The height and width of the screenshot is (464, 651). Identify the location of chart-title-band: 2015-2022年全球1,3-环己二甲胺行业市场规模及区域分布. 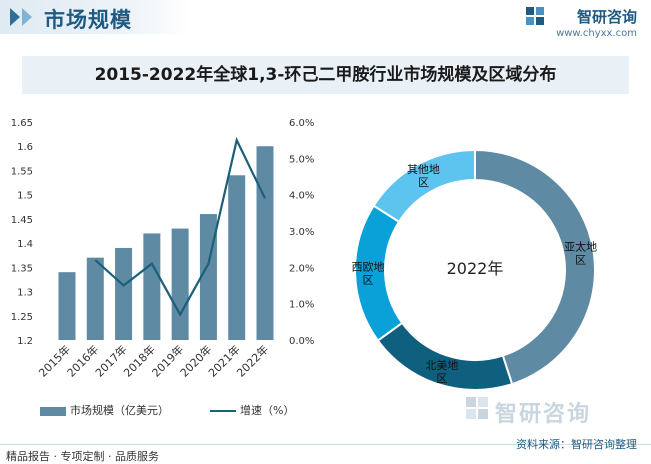
(325, 75).